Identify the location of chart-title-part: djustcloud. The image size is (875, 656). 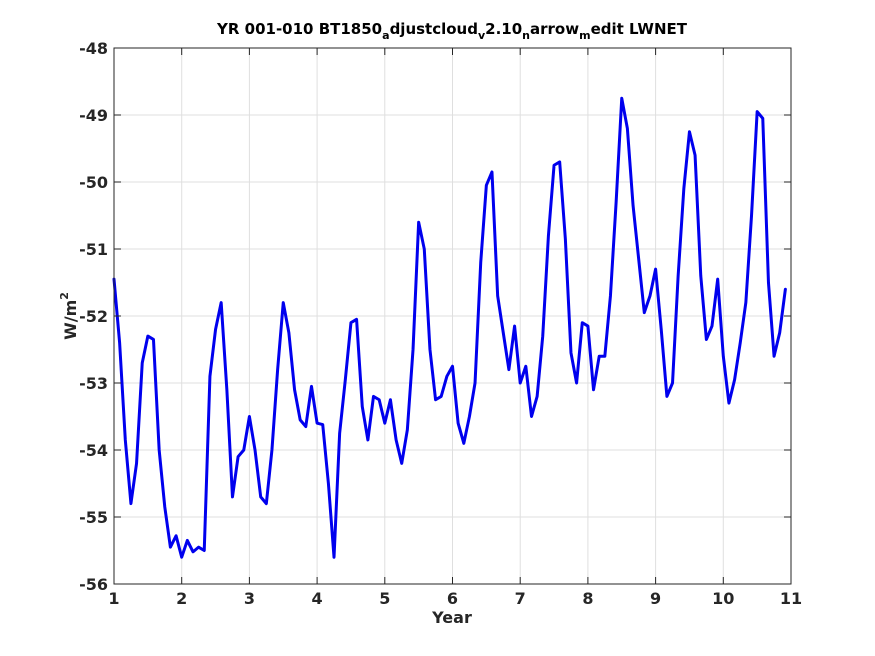
(434, 29).